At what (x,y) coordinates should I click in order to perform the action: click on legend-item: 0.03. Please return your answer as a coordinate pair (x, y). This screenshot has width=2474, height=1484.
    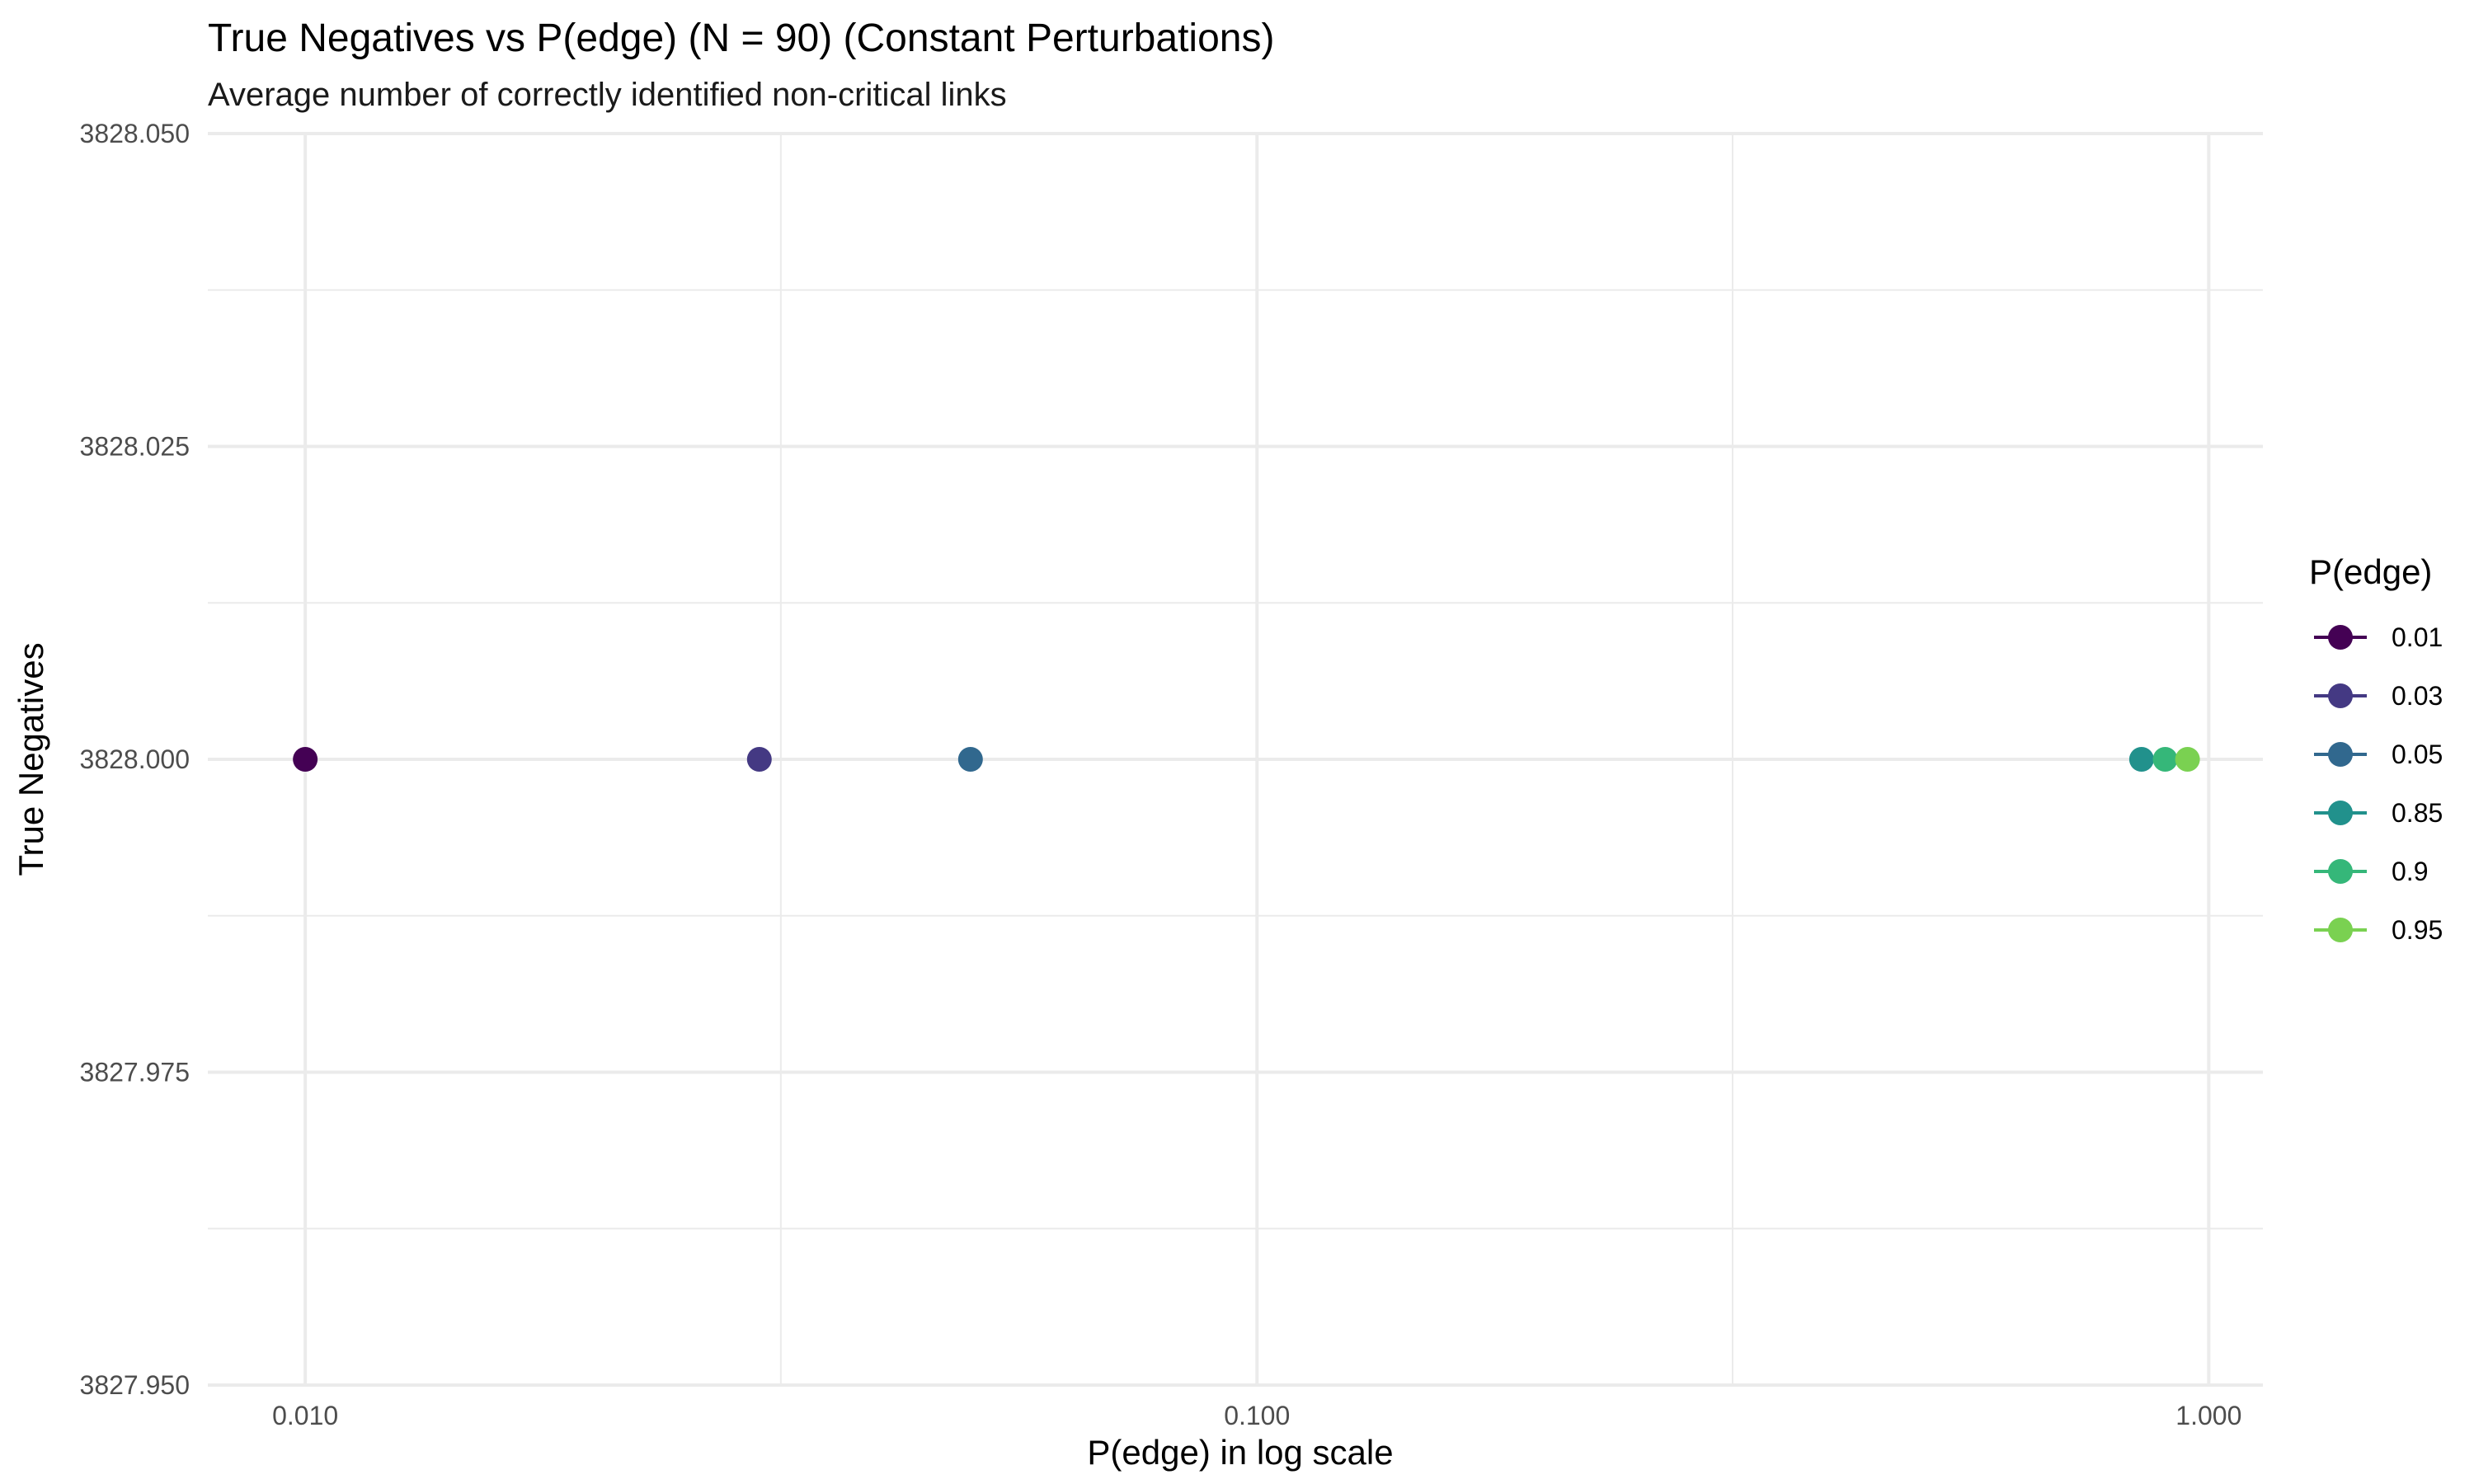
    Looking at the image, I should click on (2378, 696).